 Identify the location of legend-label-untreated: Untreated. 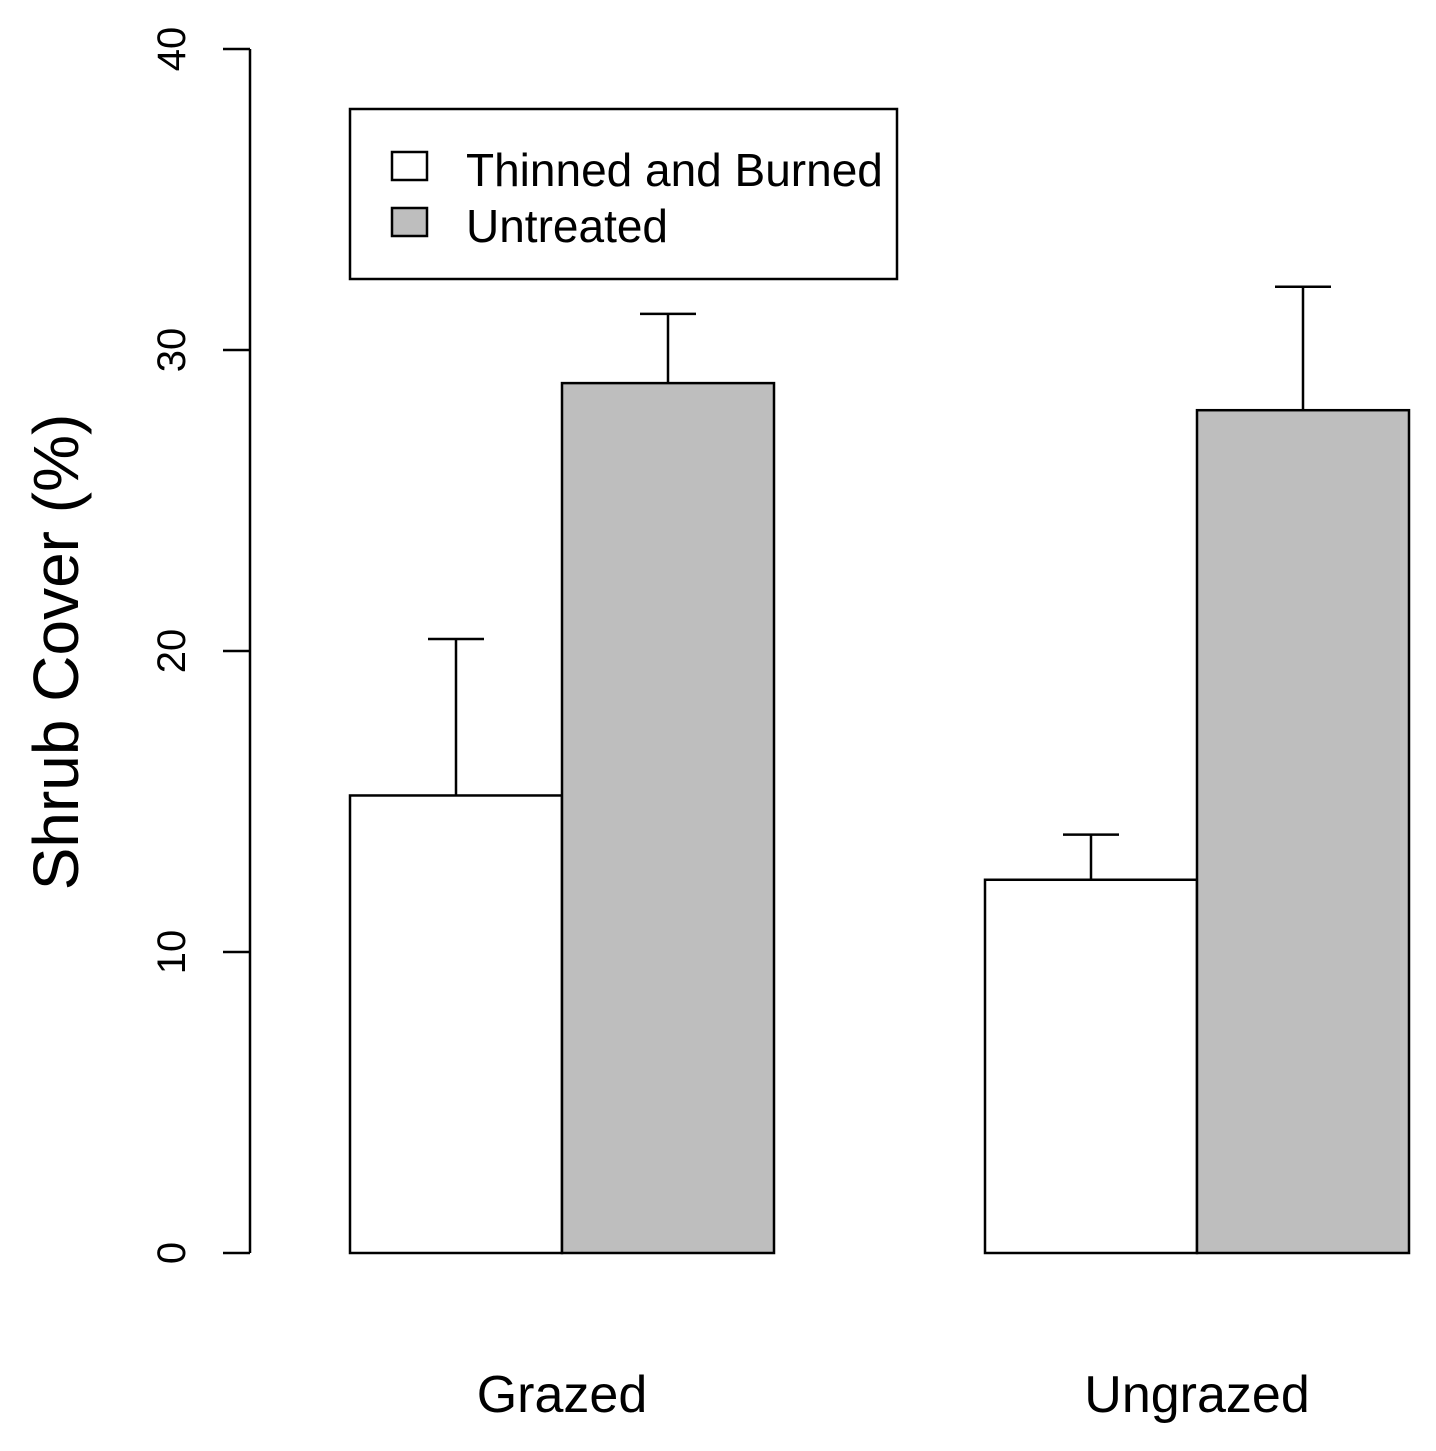
(567, 226).